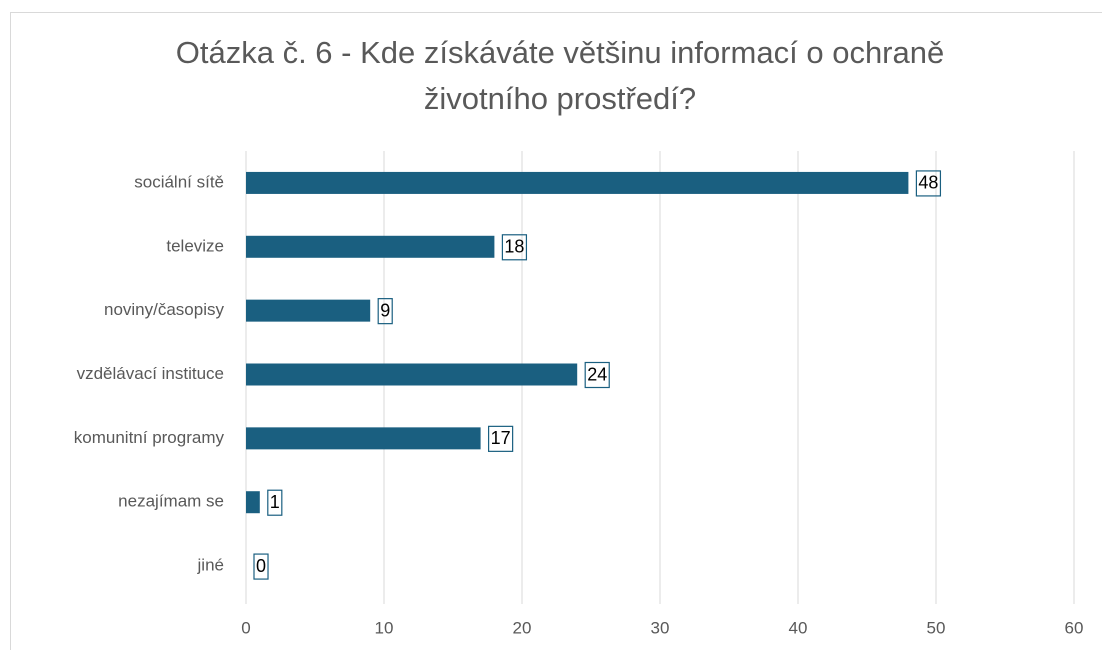  I want to click on data-label: 18, so click(514, 247).